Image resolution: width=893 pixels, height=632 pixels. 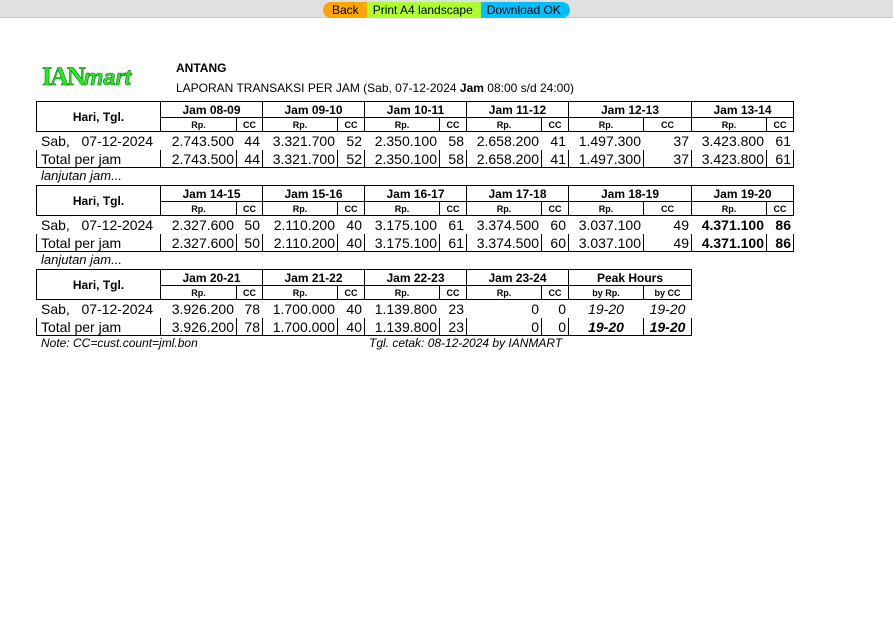 What do you see at coordinates (415, 193) in the screenshot?
I see `hour-header: Jam 16-17` at bounding box center [415, 193].